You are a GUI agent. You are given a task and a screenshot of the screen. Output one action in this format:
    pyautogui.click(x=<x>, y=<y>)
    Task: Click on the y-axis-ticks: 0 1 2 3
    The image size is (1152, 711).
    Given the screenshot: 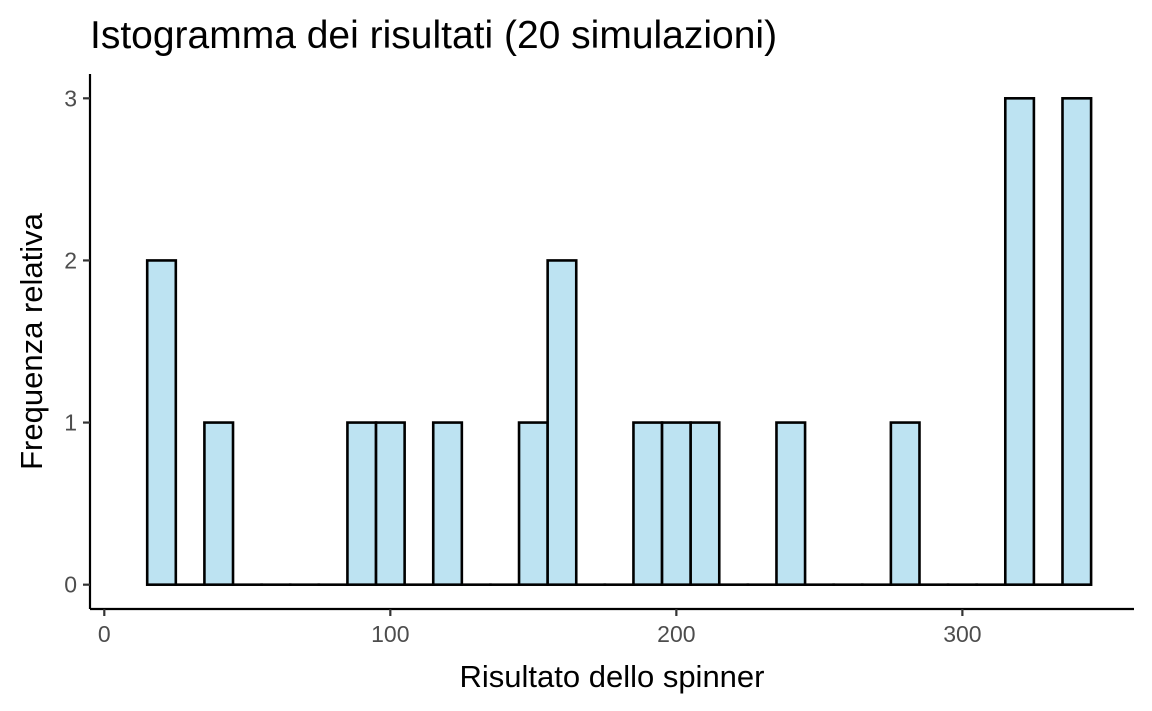 What is the action you would take?
    pyautogui.click(x=77, y=341)
    